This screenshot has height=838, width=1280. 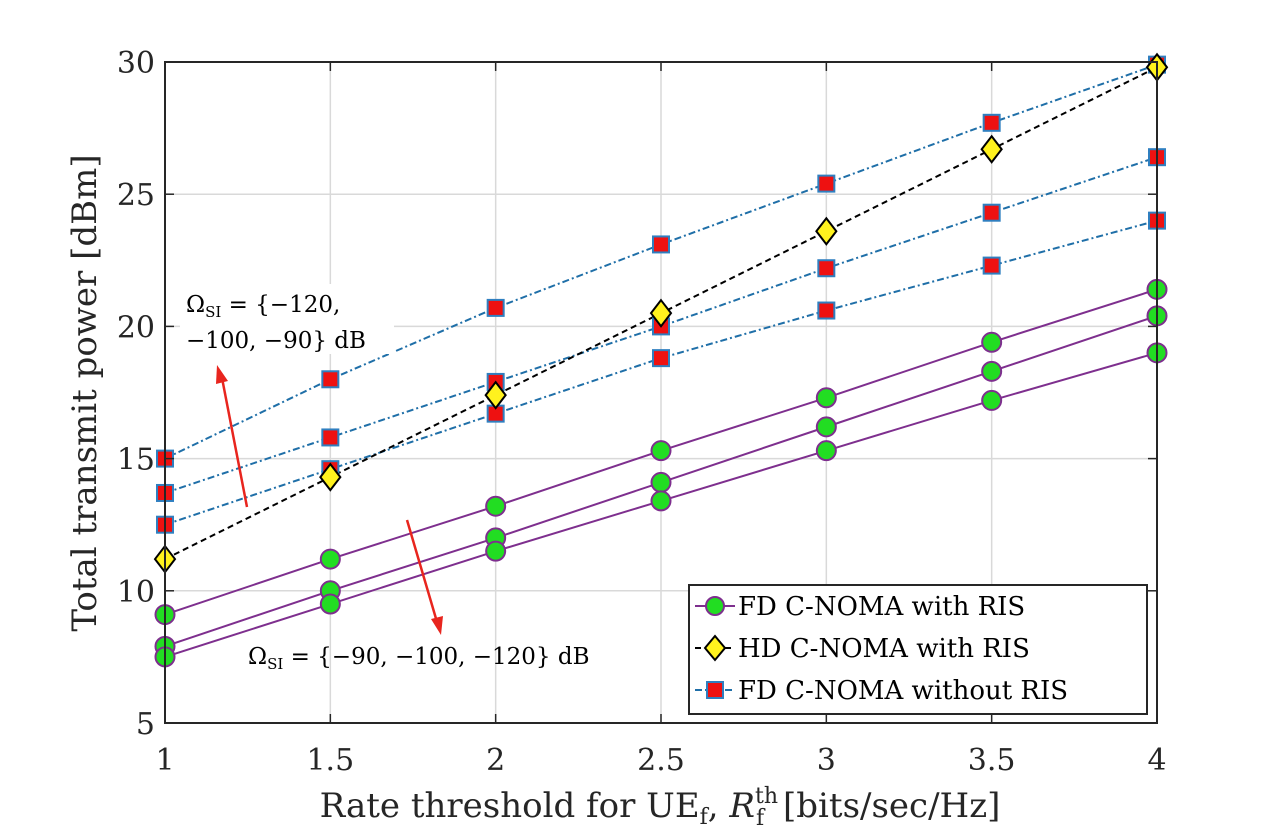 I want to click on x-tick-label: 1, so click(x=164, y=760).